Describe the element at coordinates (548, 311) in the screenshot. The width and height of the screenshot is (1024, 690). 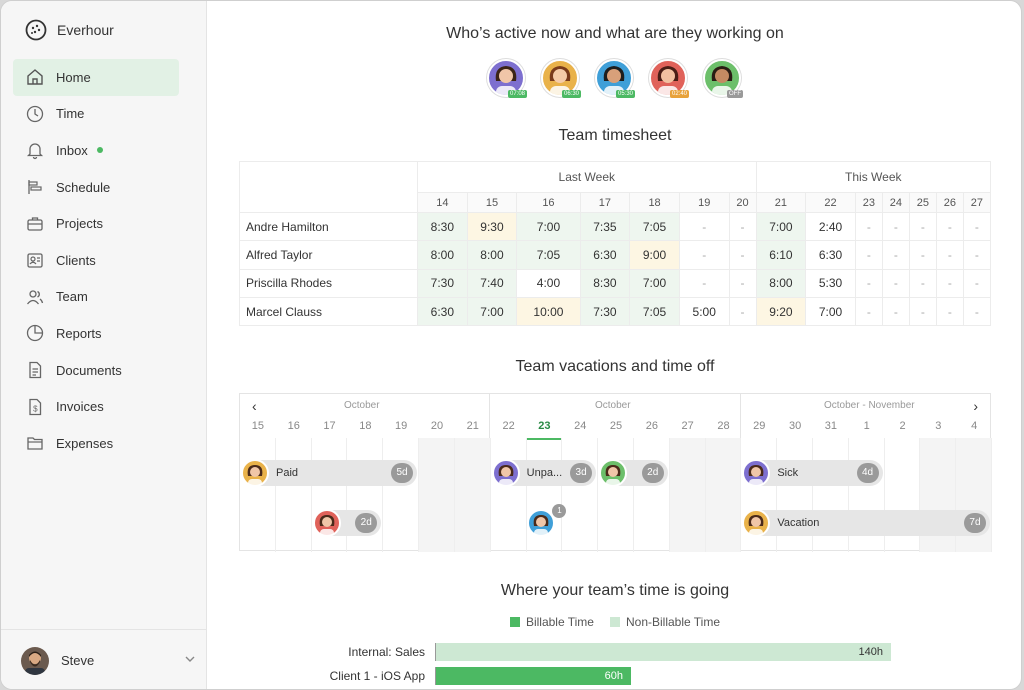
I see `time-cell: 10:00` at that location.